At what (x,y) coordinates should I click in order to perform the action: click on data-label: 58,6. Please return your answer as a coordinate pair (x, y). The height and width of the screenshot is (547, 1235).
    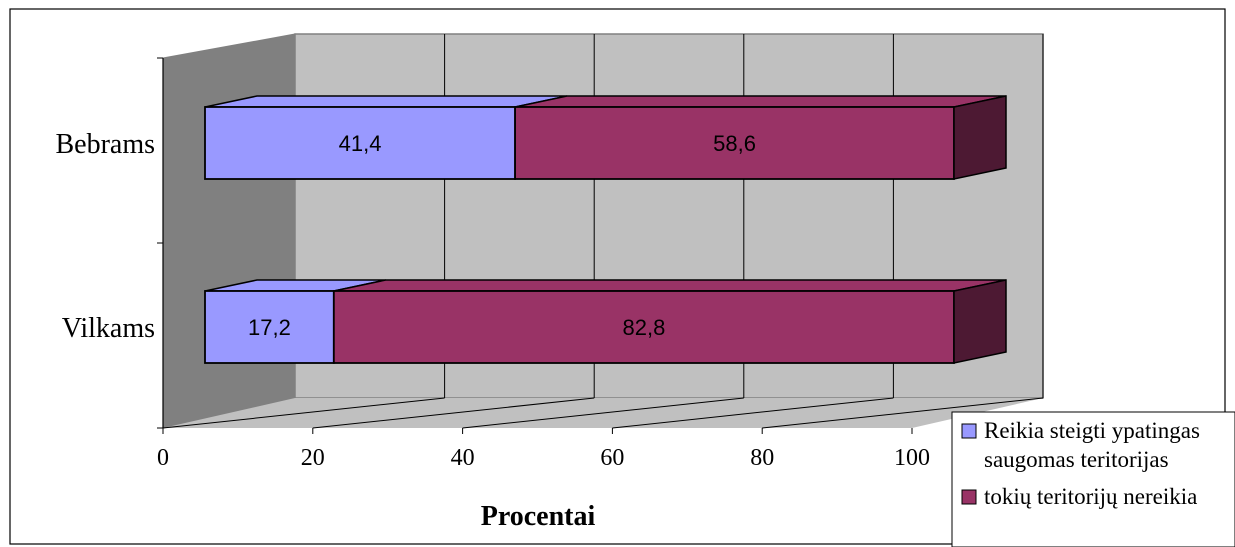
    Looking at the image, I should click on (734, 143).